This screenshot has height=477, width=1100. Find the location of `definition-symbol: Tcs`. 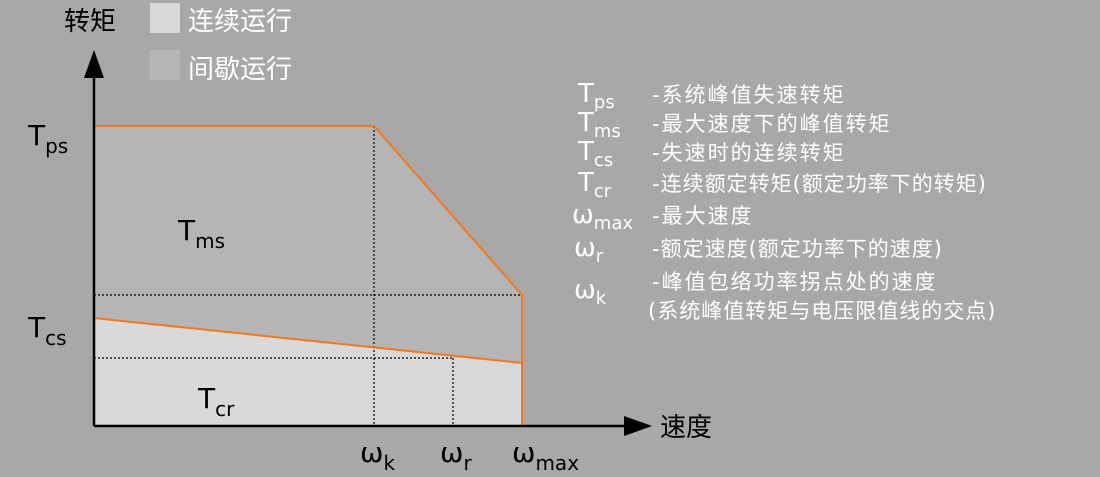

definition-symbol: Tcs is located at coordinates (595, 154).